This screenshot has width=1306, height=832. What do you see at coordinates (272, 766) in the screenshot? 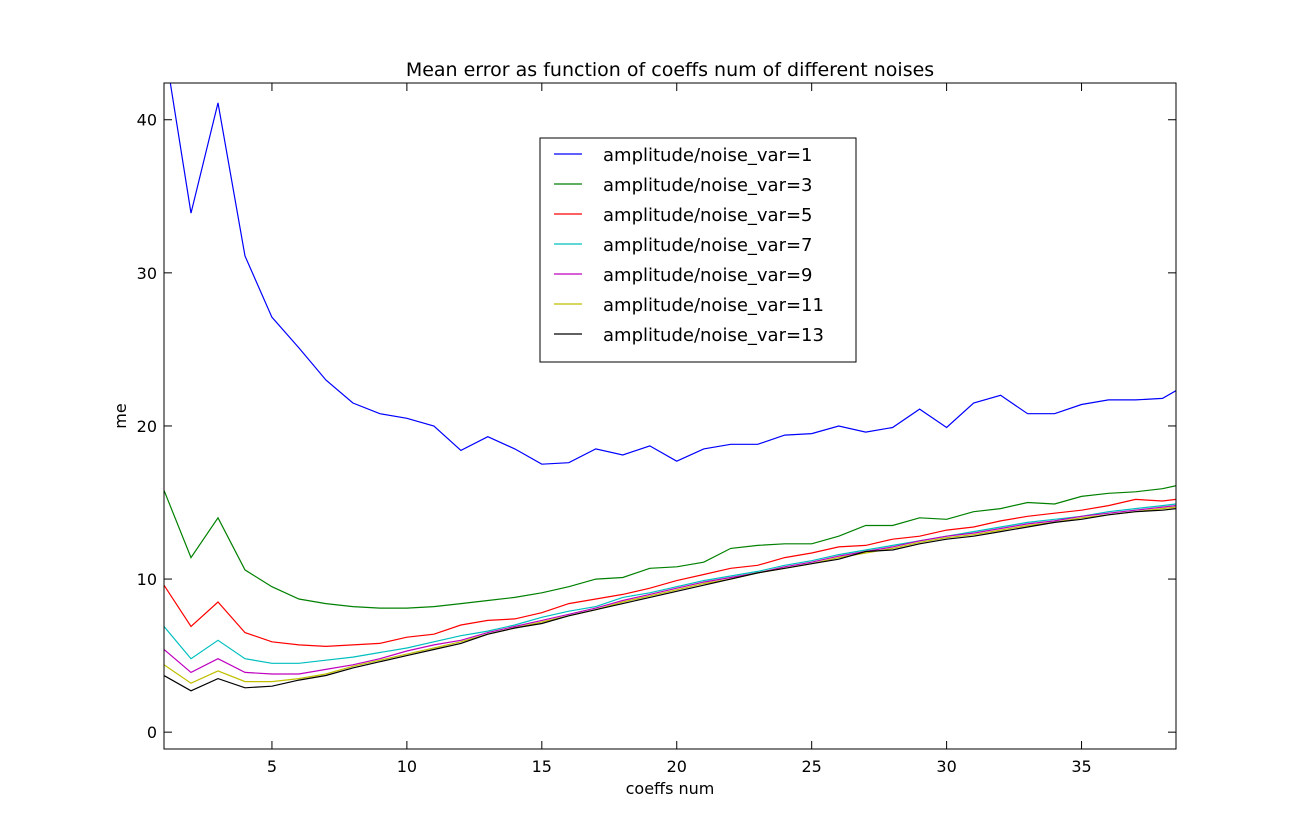
I see `x-tick-label: 5` at bounding box center [272, 766].